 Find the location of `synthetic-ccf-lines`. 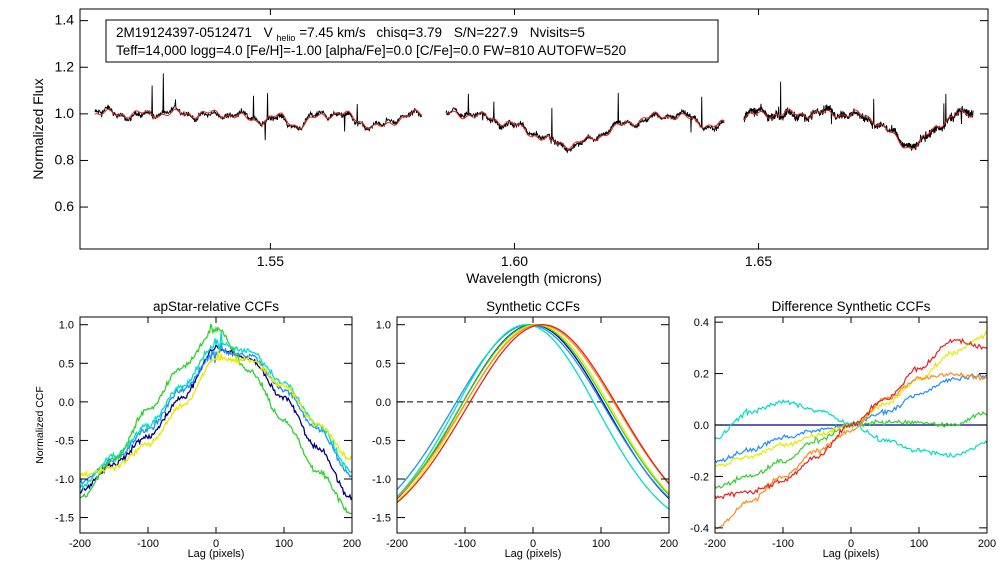

synthetic-ccf-lines is located at coordinates (533, 417).